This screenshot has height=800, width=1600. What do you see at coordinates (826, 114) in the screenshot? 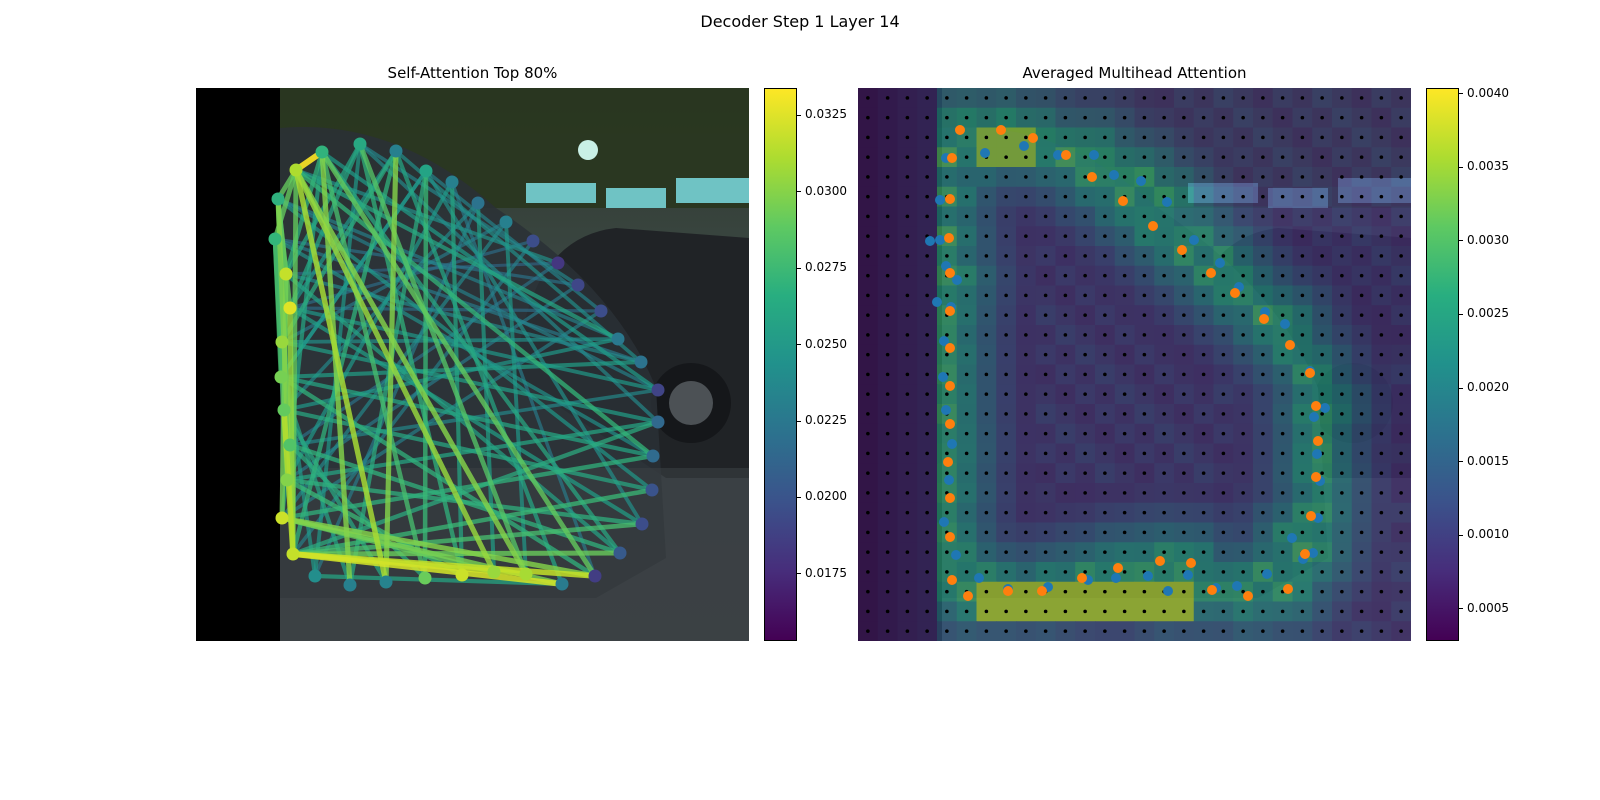
I see `colorbar-tick-label: 0.0325` at bounding box center [826, 114].